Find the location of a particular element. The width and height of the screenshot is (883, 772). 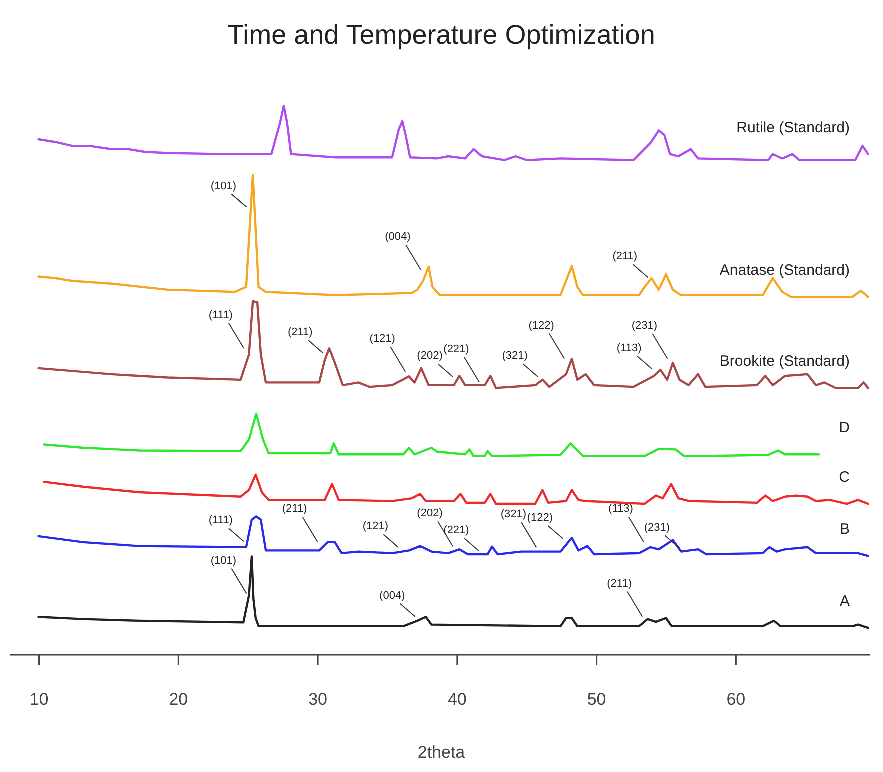

x-tick-label: 20 is located at coordinates (178, 699).